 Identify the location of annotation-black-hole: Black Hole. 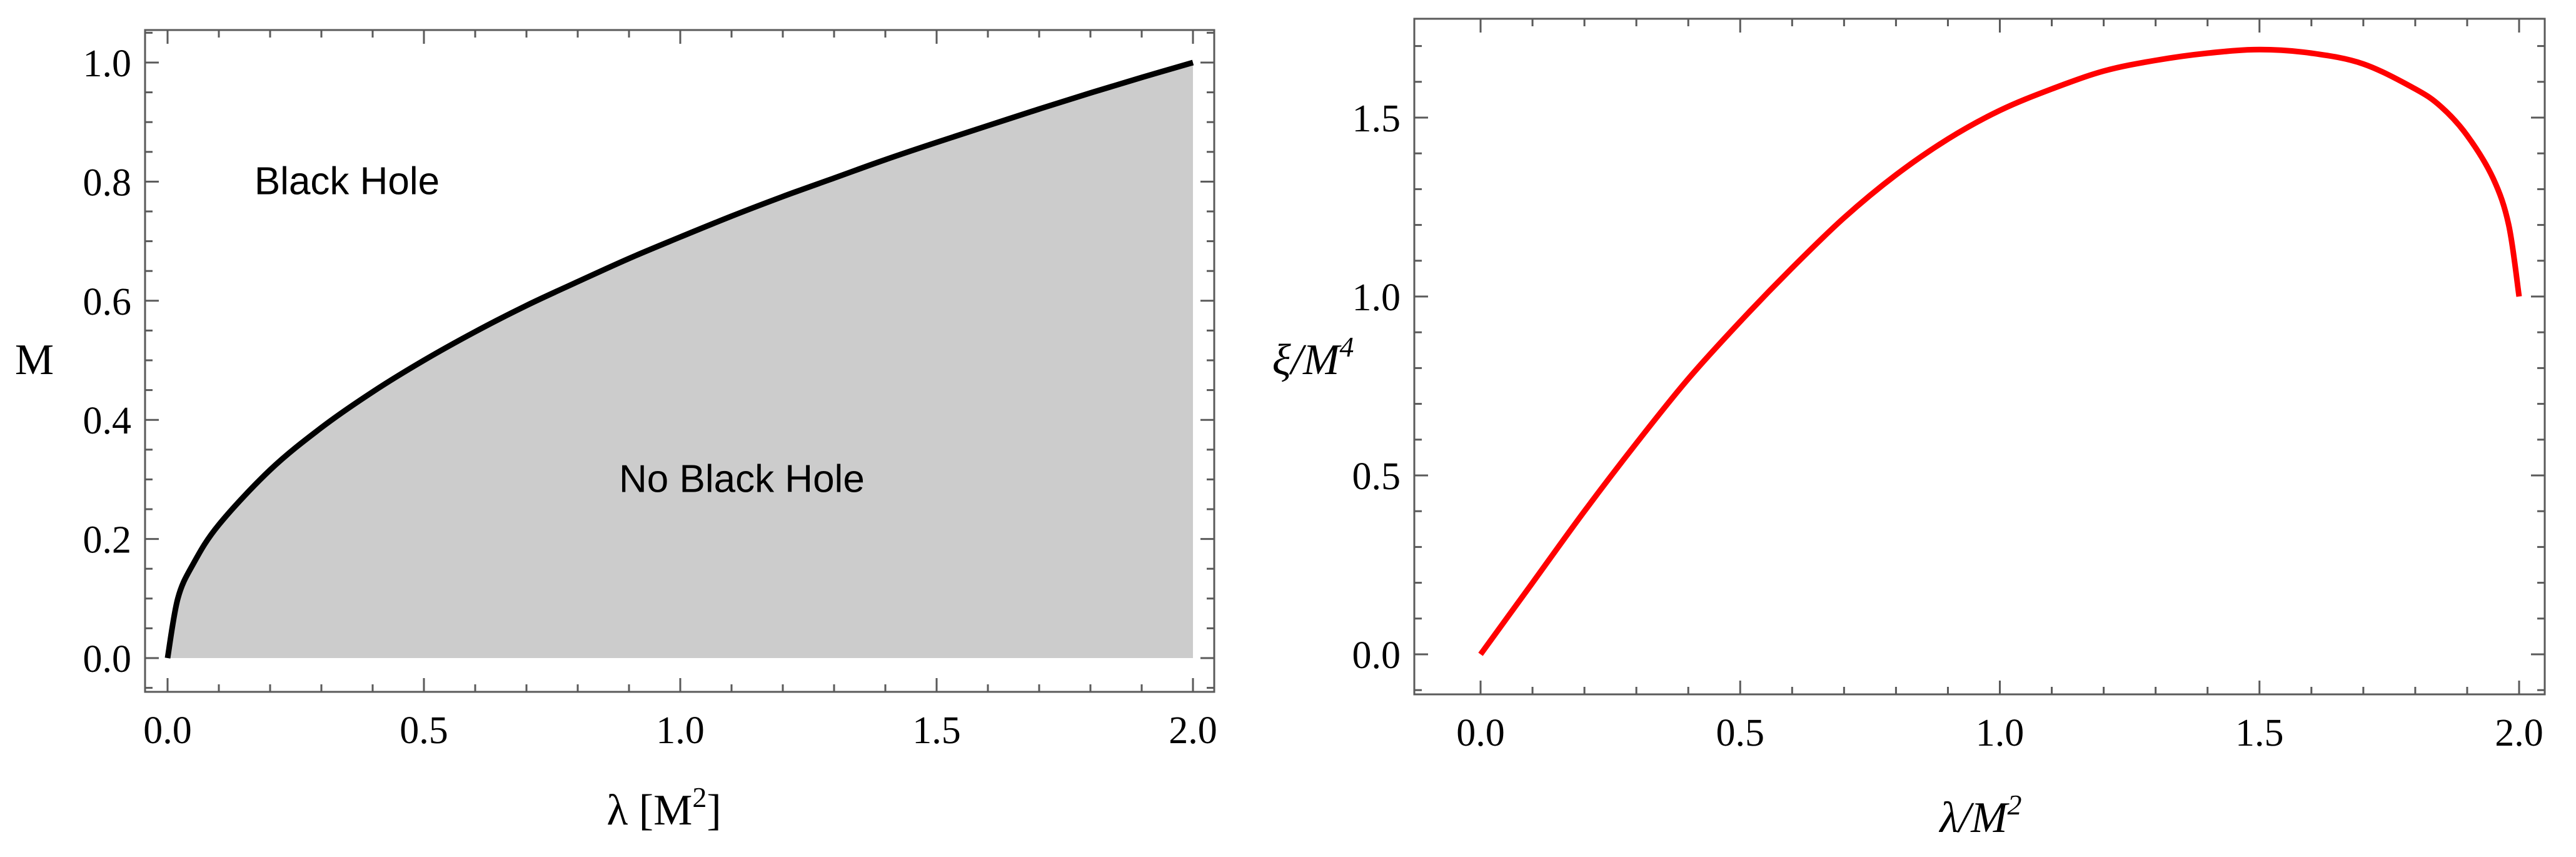
(347, 181).